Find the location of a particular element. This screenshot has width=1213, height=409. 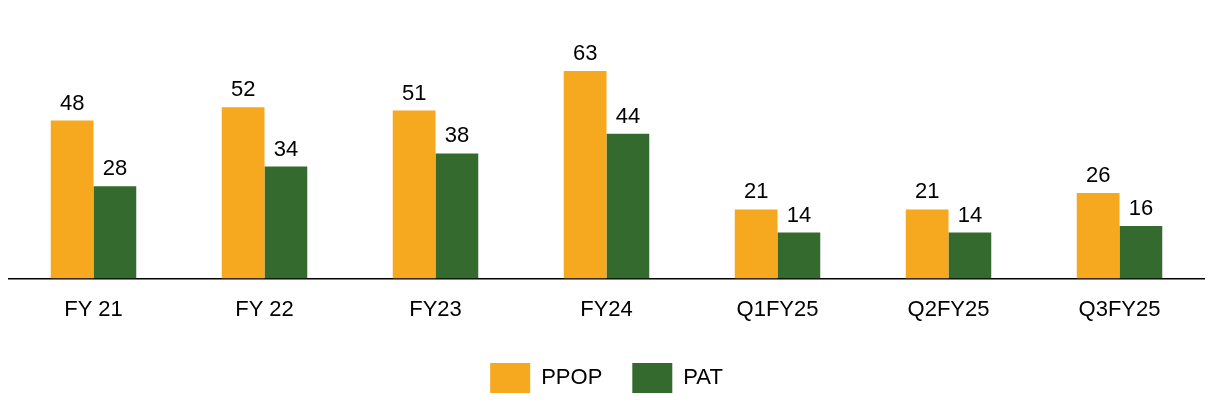

data-label: 38 is located at coordinates (457, 135).